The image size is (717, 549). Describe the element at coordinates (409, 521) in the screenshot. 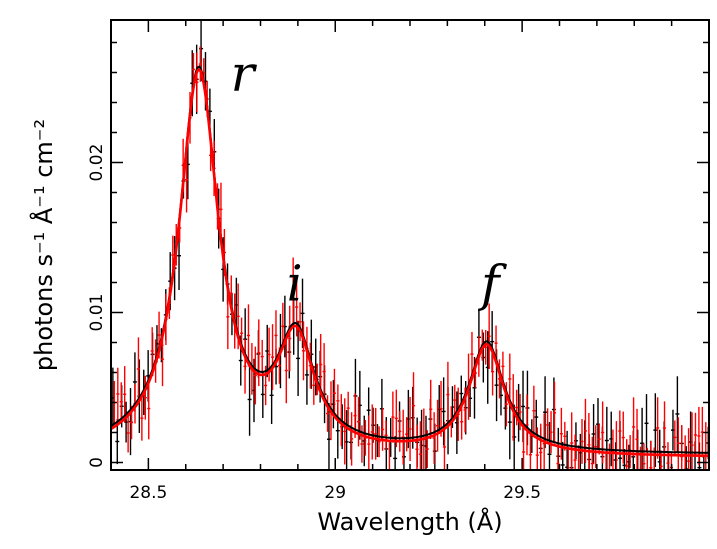

I see `x-axis-title: Wavelength (Å)` at that location.